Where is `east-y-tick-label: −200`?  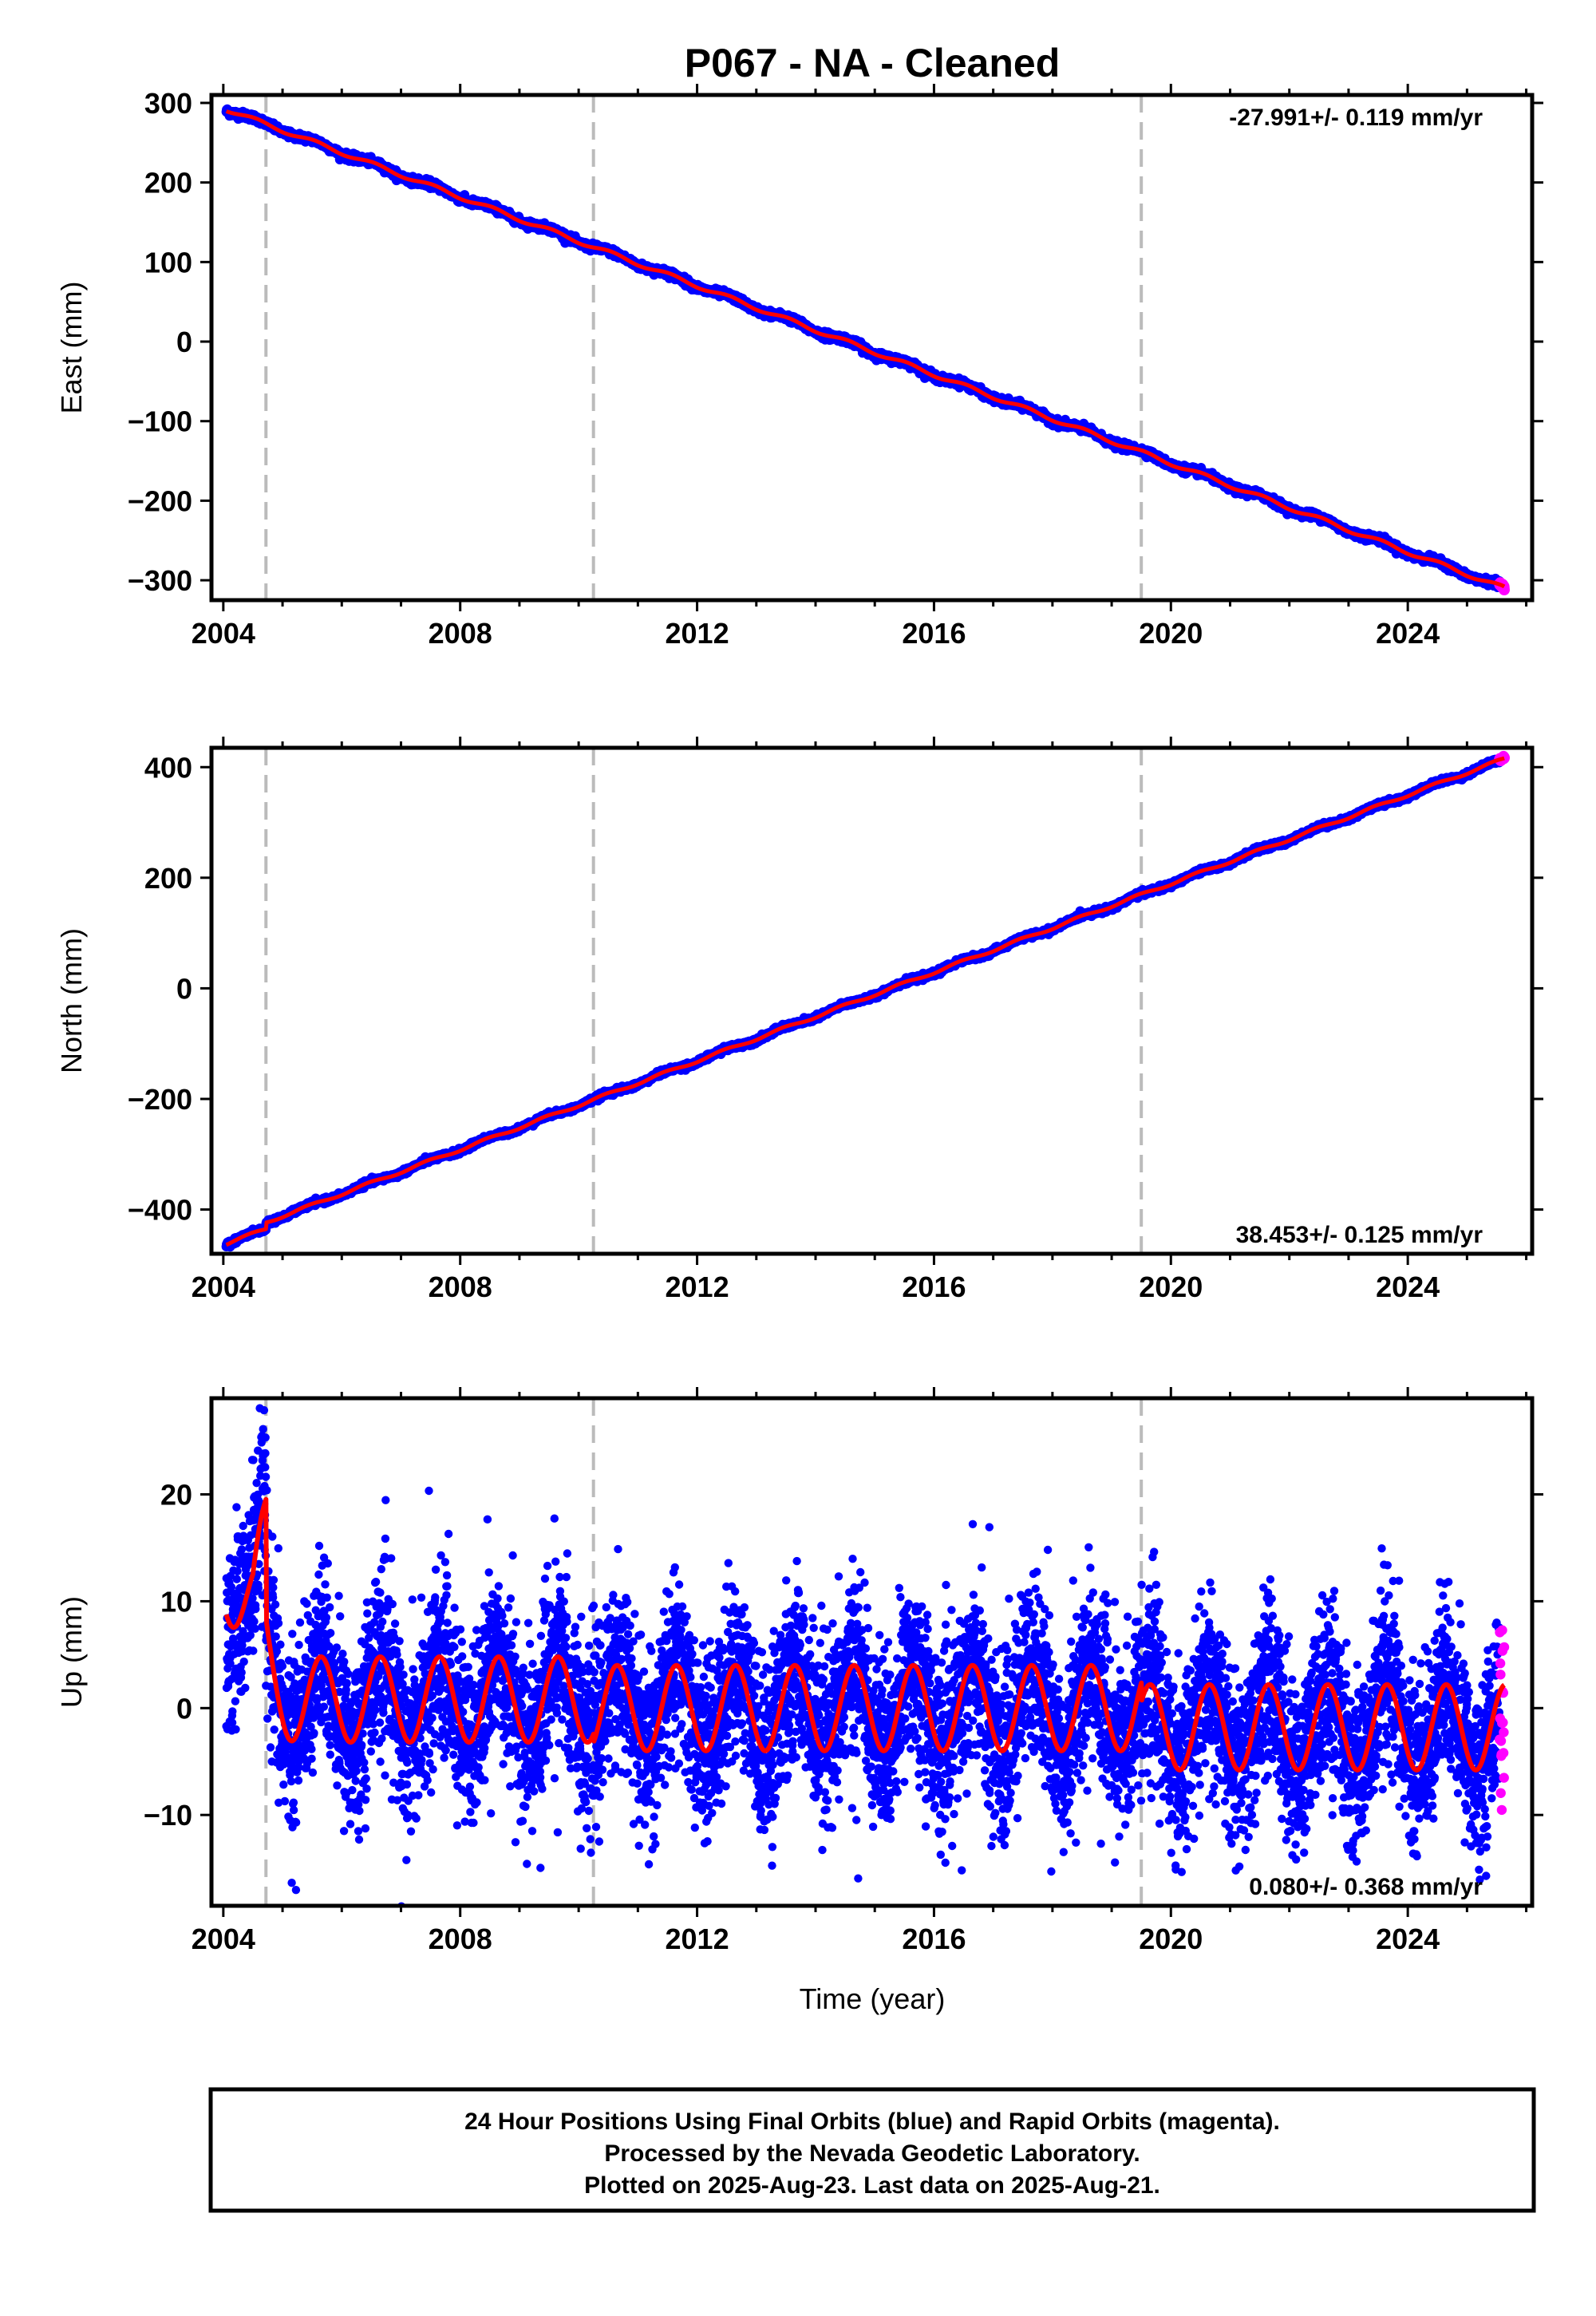 east-y-tick-label: −200 is located at coordinates (160, 500).